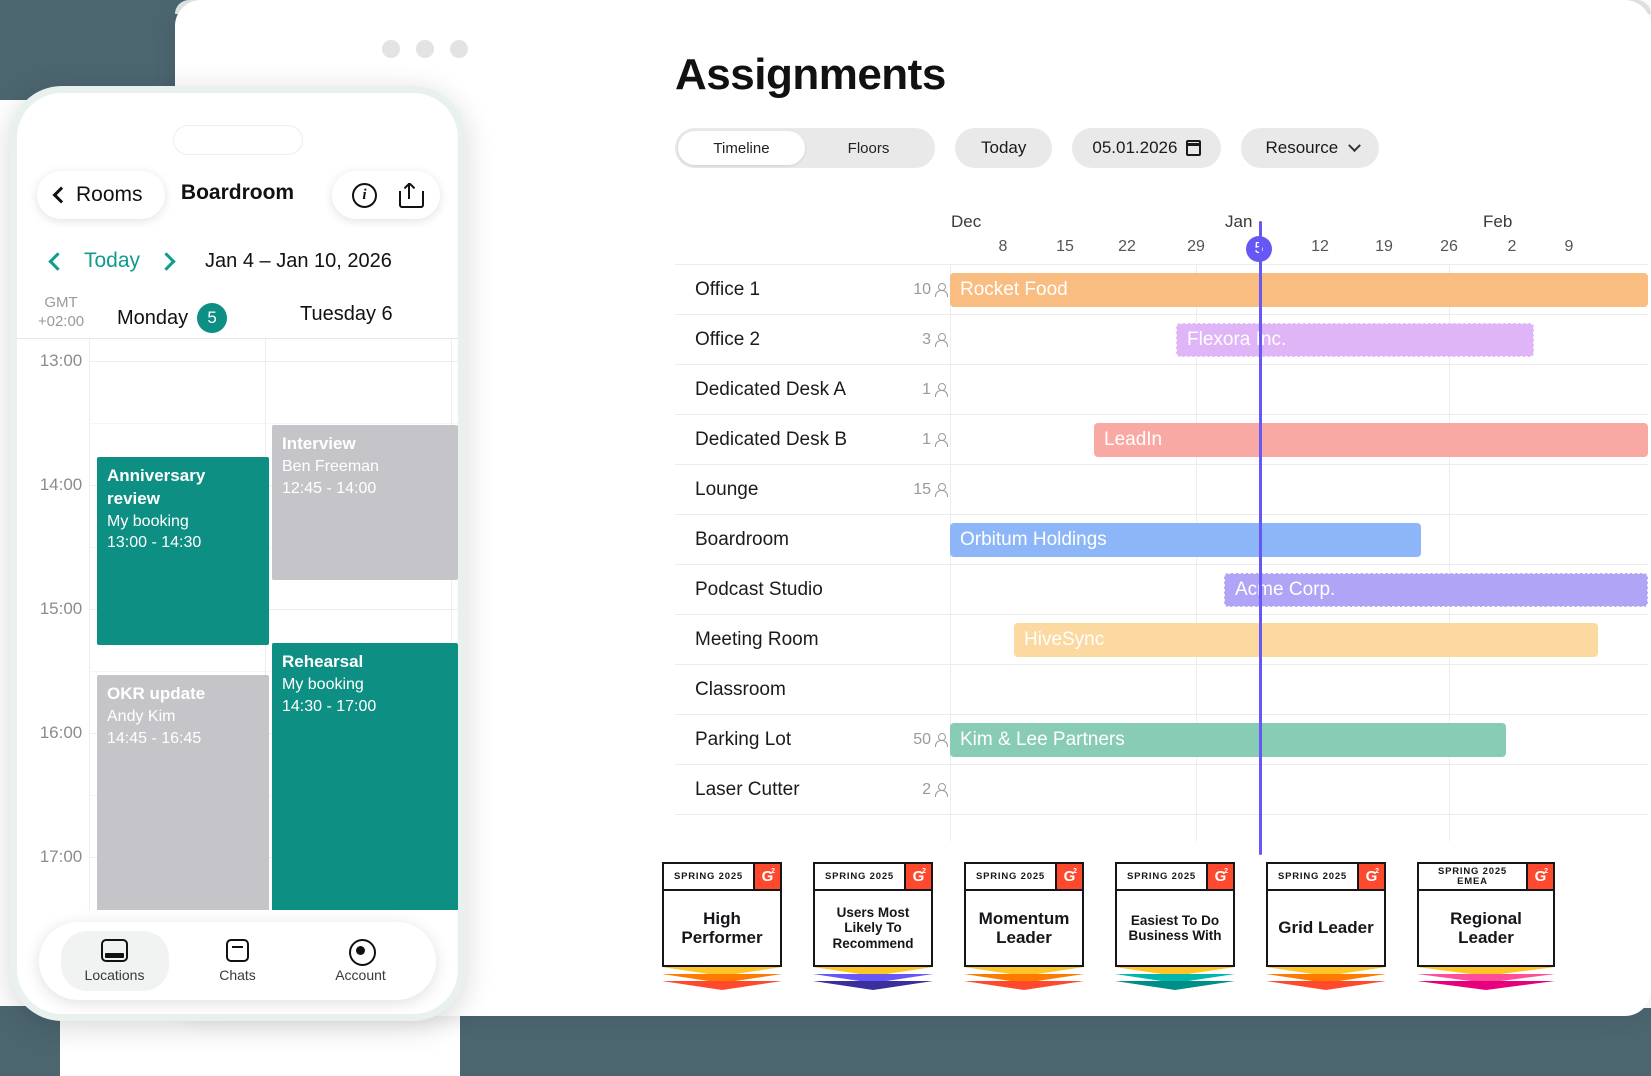 The width and height of the screenshot is (1651, 1076). What do you see at coordinates (114, 975) in the screenshot?
I see `tab-label: Locations` at bounding box center [114, 975].